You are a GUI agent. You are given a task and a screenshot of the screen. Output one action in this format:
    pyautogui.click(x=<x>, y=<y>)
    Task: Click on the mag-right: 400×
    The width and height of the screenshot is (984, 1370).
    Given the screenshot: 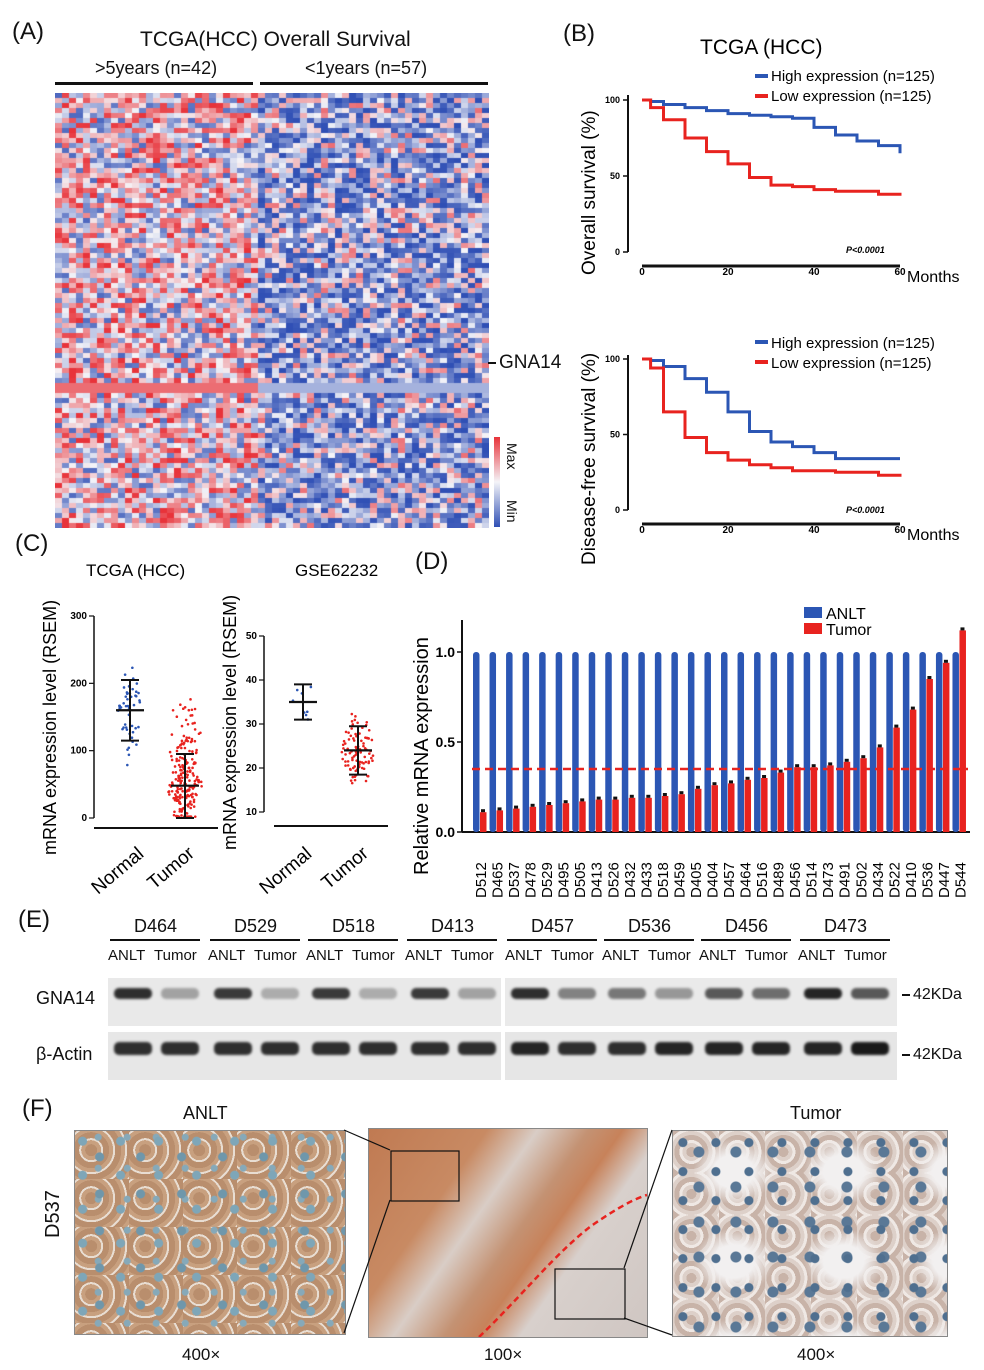 What is the action you would take?
    pyautogui.click(x=816, y=1354)
    